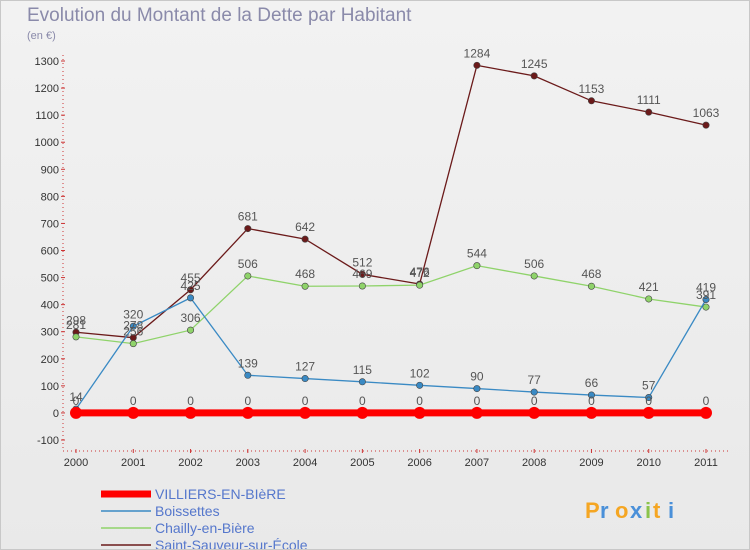 The image size is (750, 550). Describe the element at coordinates (362, 370) in the screenshot. I see `data-label: 115` at that location.